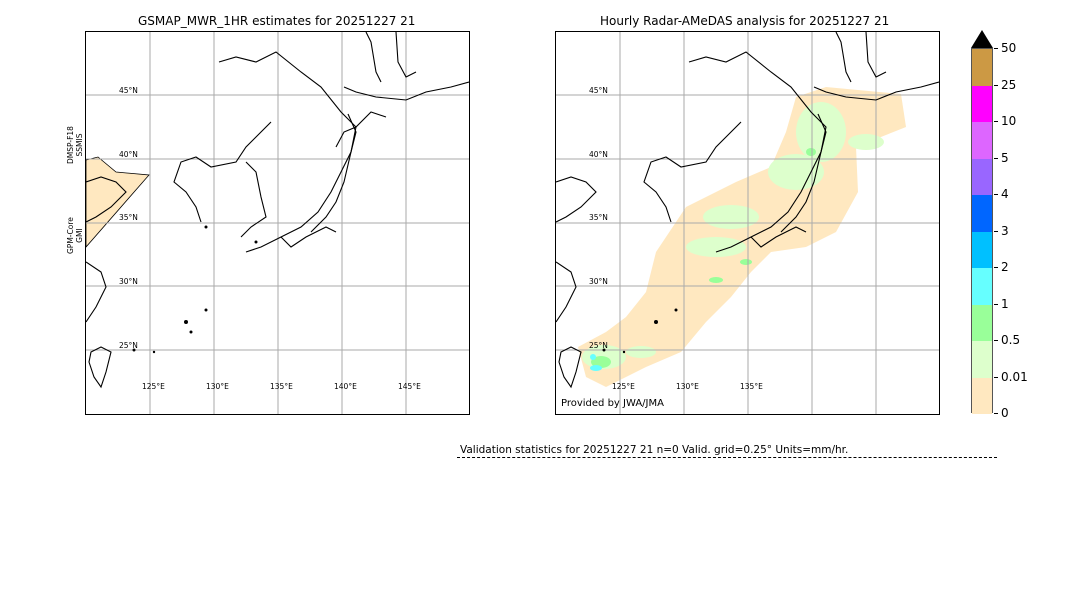 Image resolution: width=1080 pixels, height=612 pixels. Describe the element at coordinates (345, 386) in the screenshot. I see `lon-label-140: 140°E` at that location.